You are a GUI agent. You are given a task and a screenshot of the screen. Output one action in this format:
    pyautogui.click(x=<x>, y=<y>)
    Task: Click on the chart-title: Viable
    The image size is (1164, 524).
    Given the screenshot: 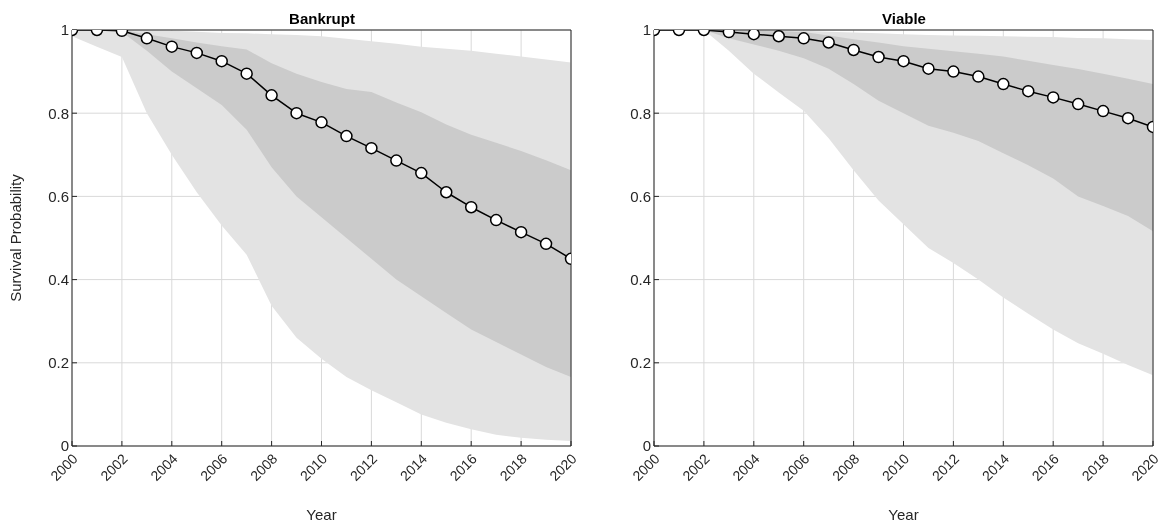 What is the action you would take?
    pyautogui.click(x=904, y=18)
    